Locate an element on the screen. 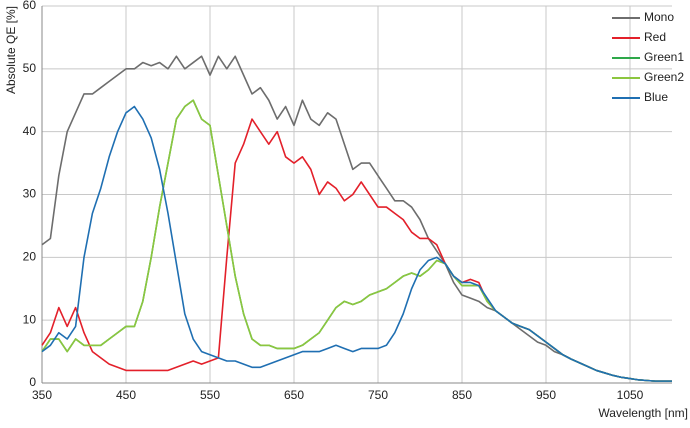  y-tick-label: 60 is located at coordinates (30, 6).